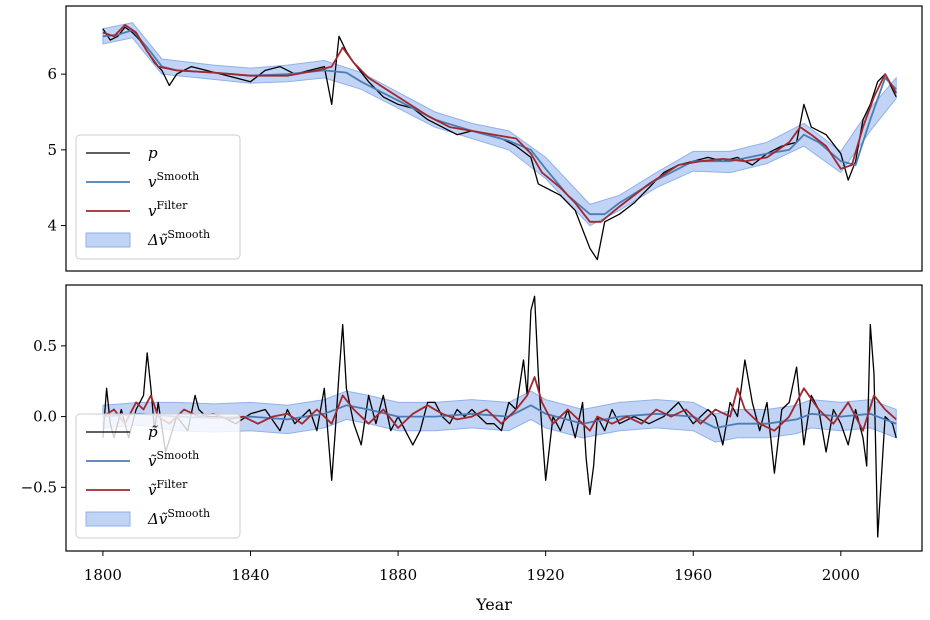  What do you see at coordinates (52, 226) in the screenshot?
I see `y-tick-label: 4` at bounding box center [52, 226].